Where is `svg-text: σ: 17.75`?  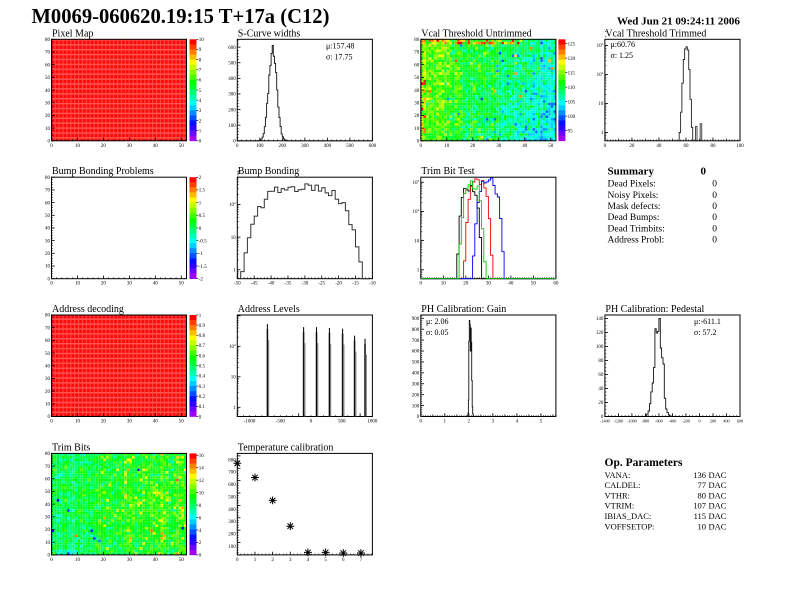
svg-text: σ: 17.75 is located at coordinates (339, 57).